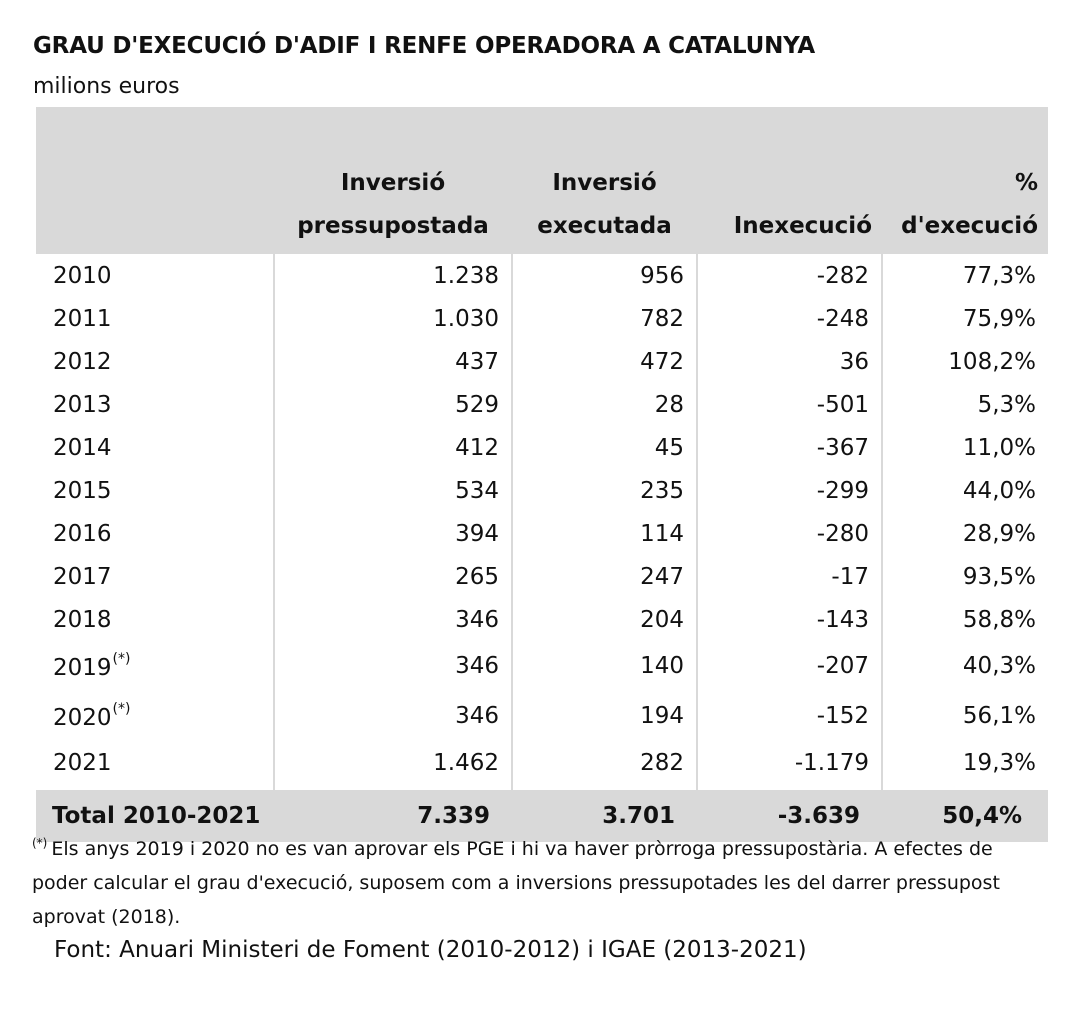 The width and height of the screenshot is (1080, 1020). Describe the element at coordinates (106, 86) in the screenshot. I see `document-subtitle: milions euros` at that location.